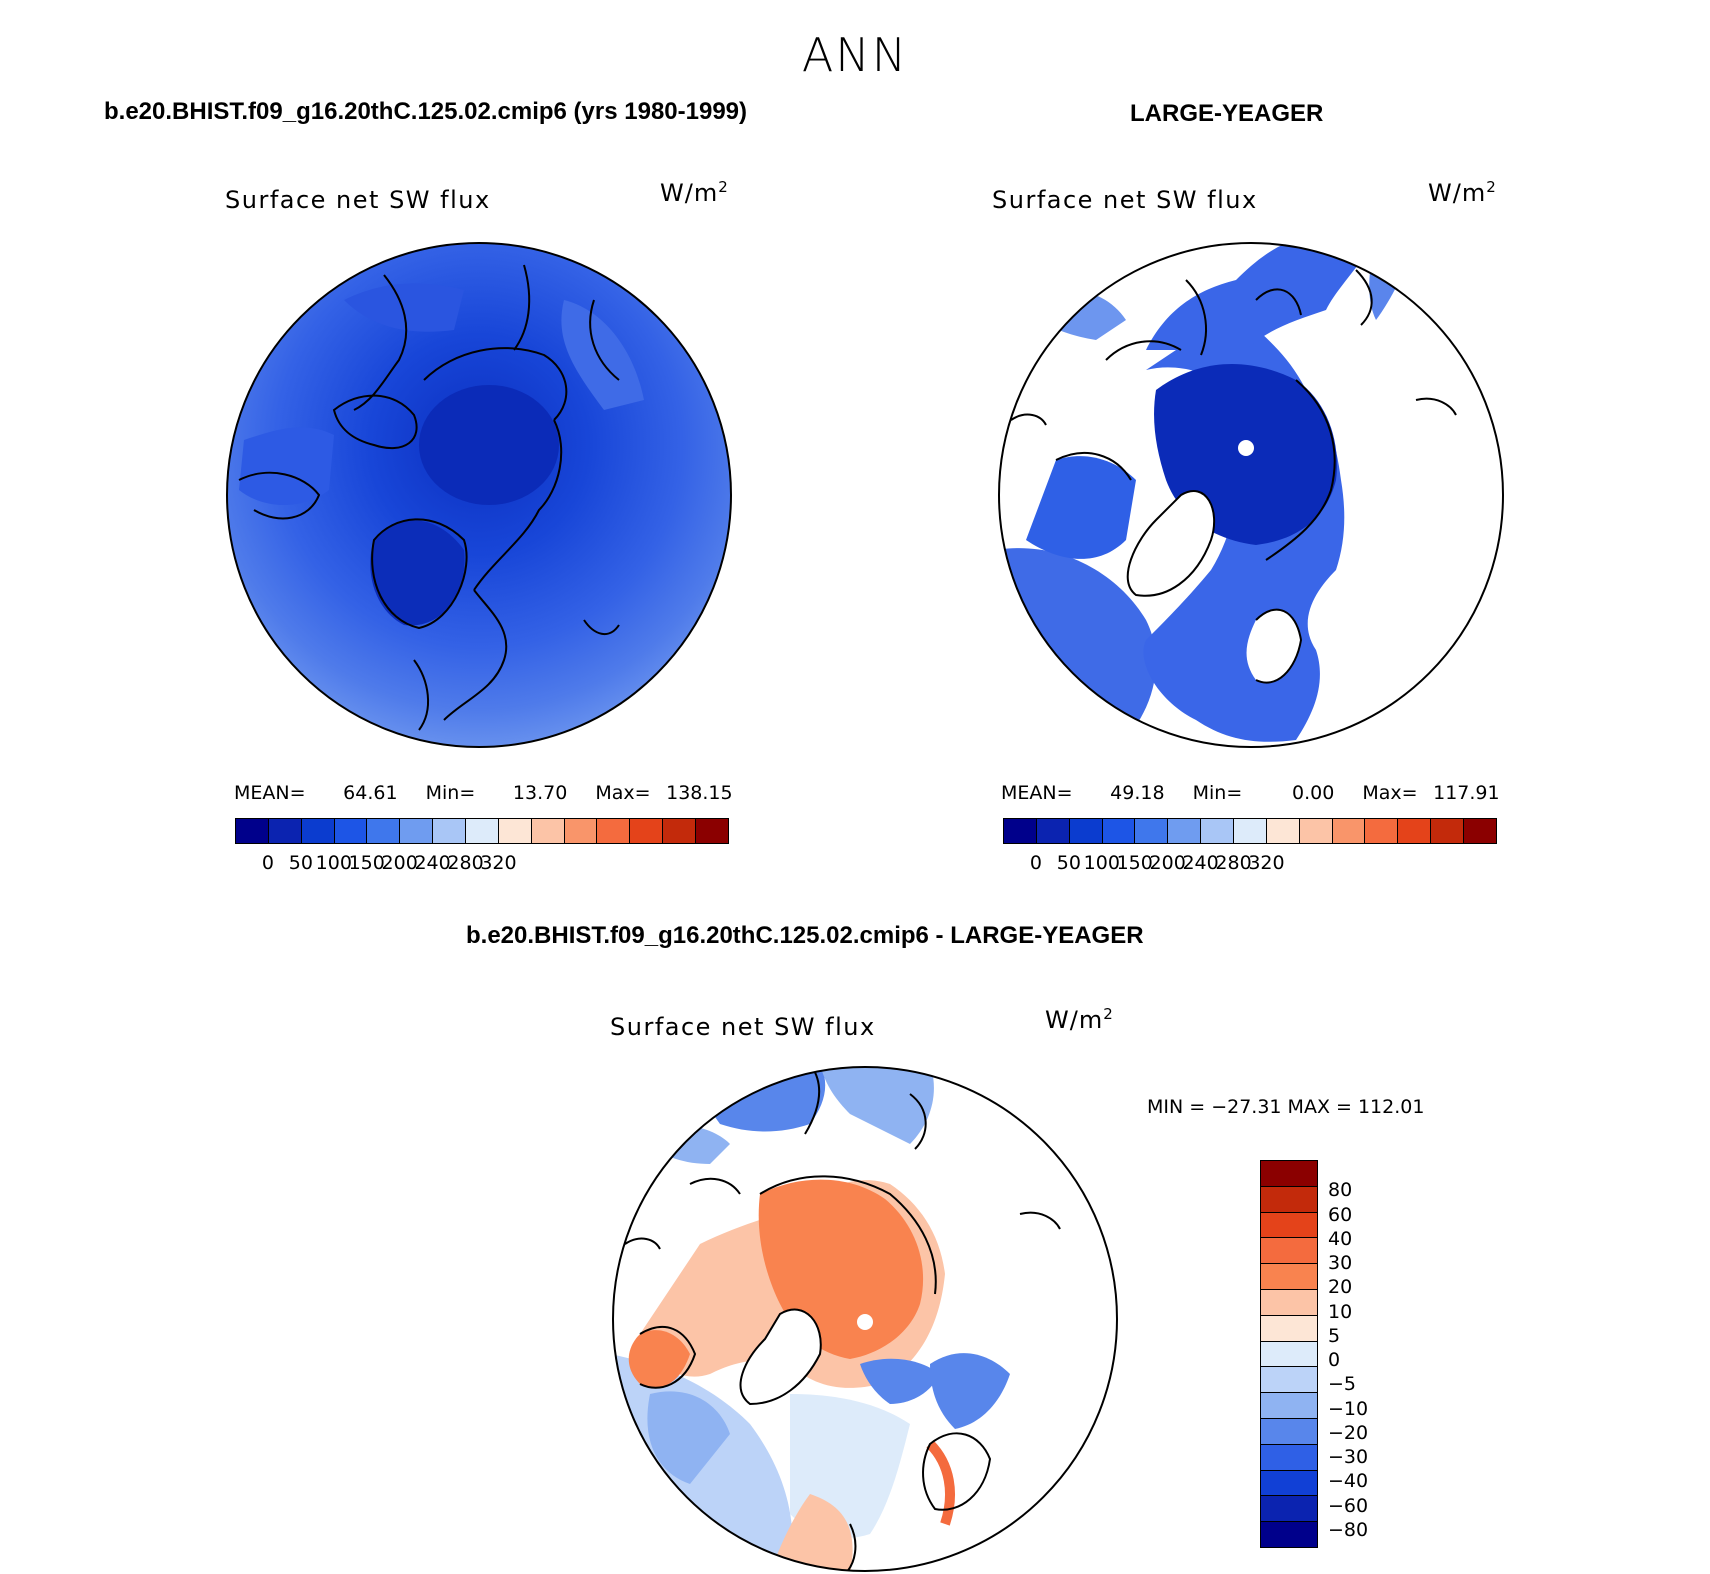 The width and height of the screenshot is (1710, 1574). What do you see at coordinates (1348, 1457) in the screenshot?
I see `colorbar-tick-label: −30` at bounding box center [1348, 1457].